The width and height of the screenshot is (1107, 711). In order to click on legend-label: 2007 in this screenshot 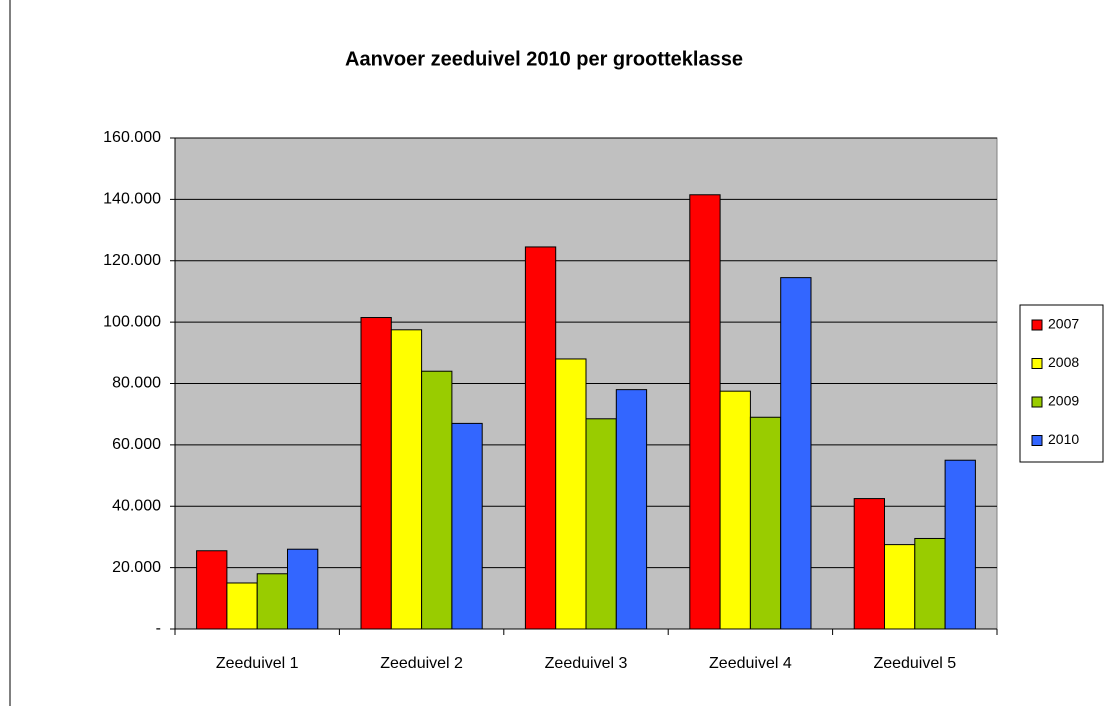, I will do `click(1063, 324)`.